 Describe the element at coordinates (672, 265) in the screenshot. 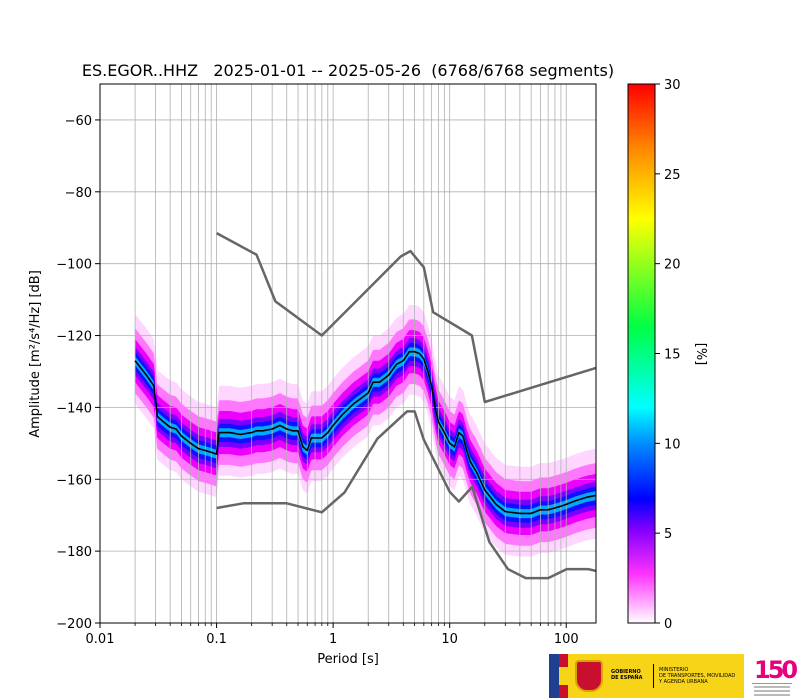

I see `colorbar-tick-label: 20` at that location.